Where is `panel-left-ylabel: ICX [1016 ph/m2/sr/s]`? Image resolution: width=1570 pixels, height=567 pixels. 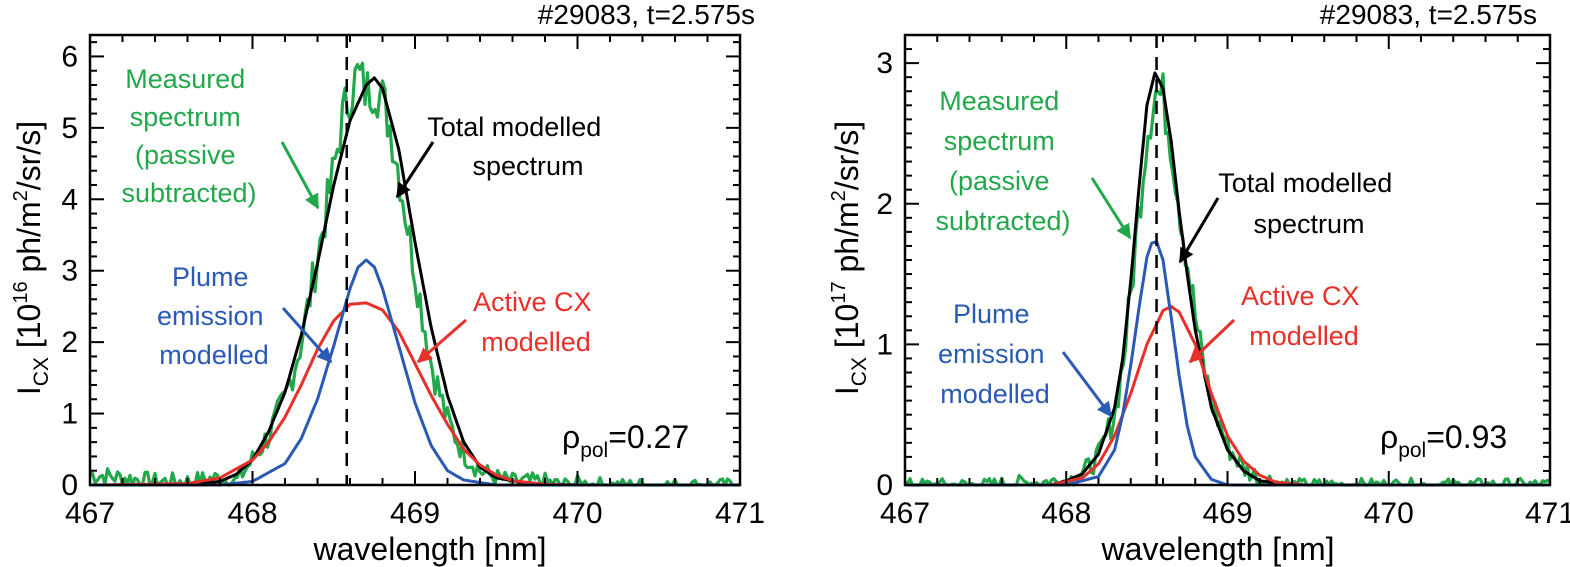
panel-left-ylabel: ICX [1016 ph/m2/sr/s] is located at coordinates (31, 258).